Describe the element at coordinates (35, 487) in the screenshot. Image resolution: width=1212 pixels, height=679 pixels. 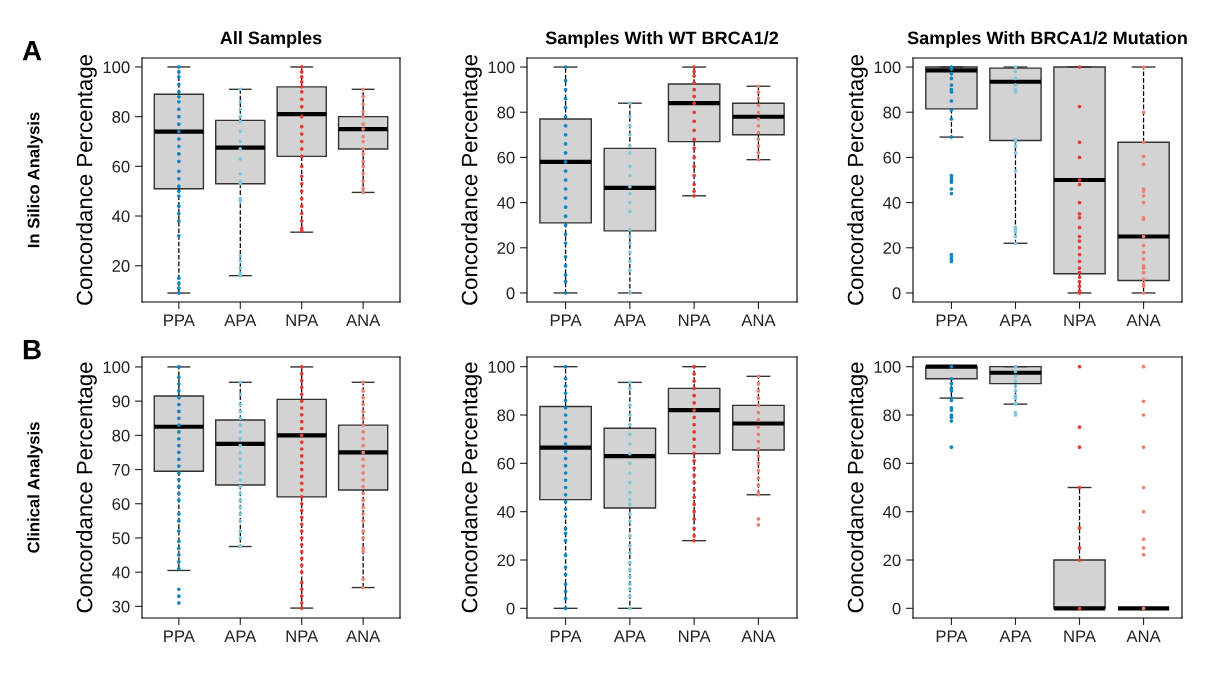
I see `text: Clinical Analysis` at that location.